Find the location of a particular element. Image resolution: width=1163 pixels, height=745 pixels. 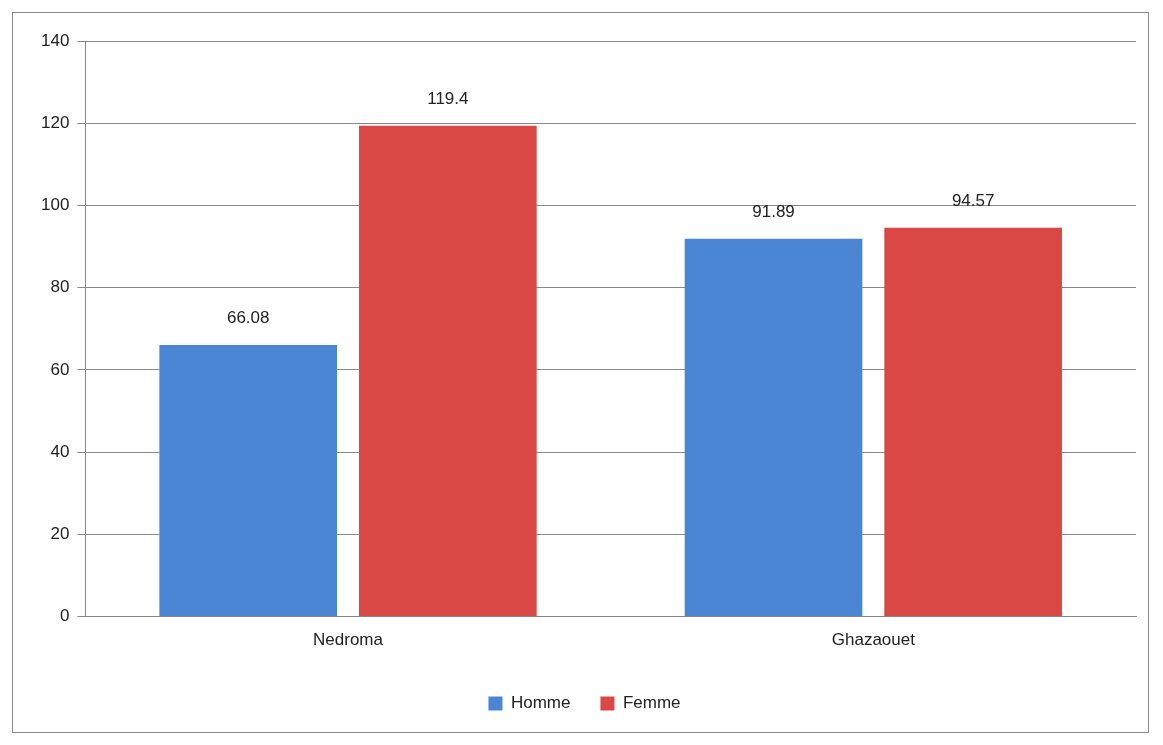

y-tick-label: 120 is located at coordinates (55, 122).